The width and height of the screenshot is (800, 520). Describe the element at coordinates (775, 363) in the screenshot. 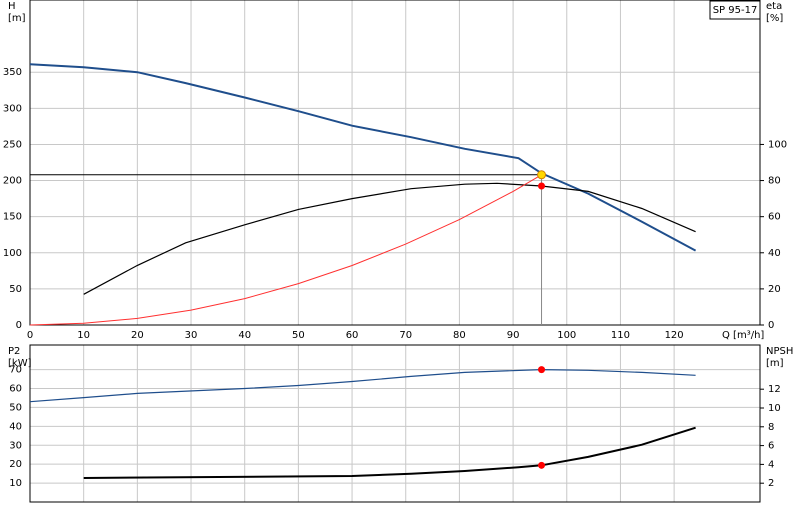

I see `y2-axis-label: [m]` at that location.